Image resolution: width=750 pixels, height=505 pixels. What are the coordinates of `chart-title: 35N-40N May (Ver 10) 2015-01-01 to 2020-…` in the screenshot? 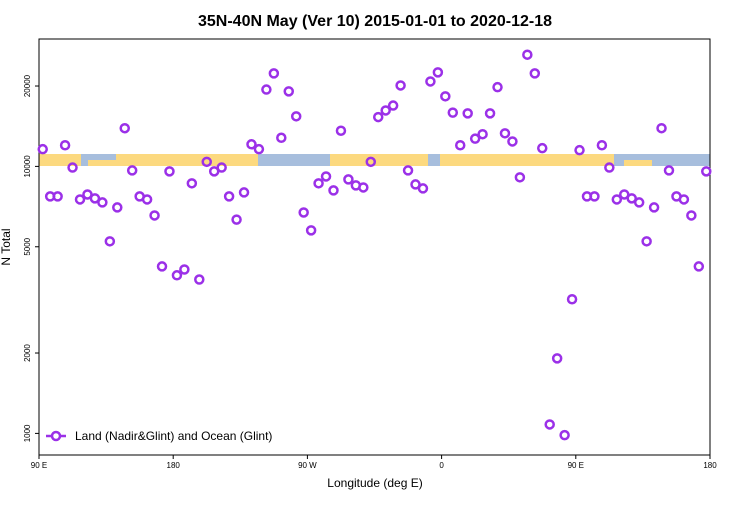 It's located at (375, 21).